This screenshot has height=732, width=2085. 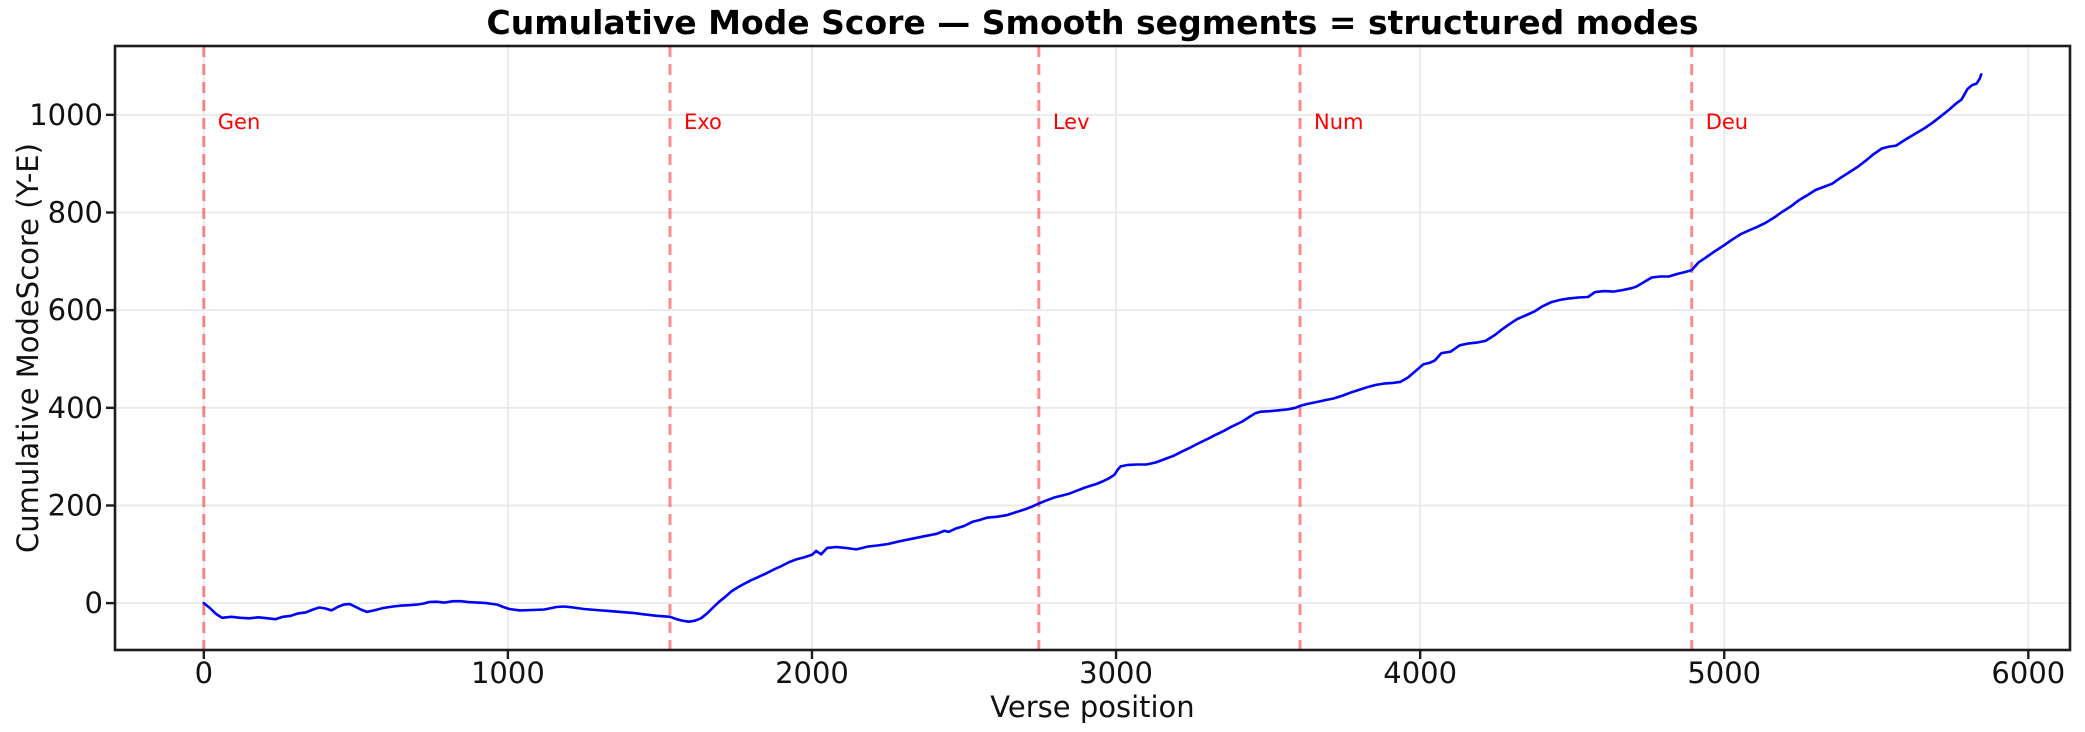 What do you see at coordinates (1071, 122) in the screenshot?
I see `book-label-lev: Lev` at bounding box center [1071, 122].